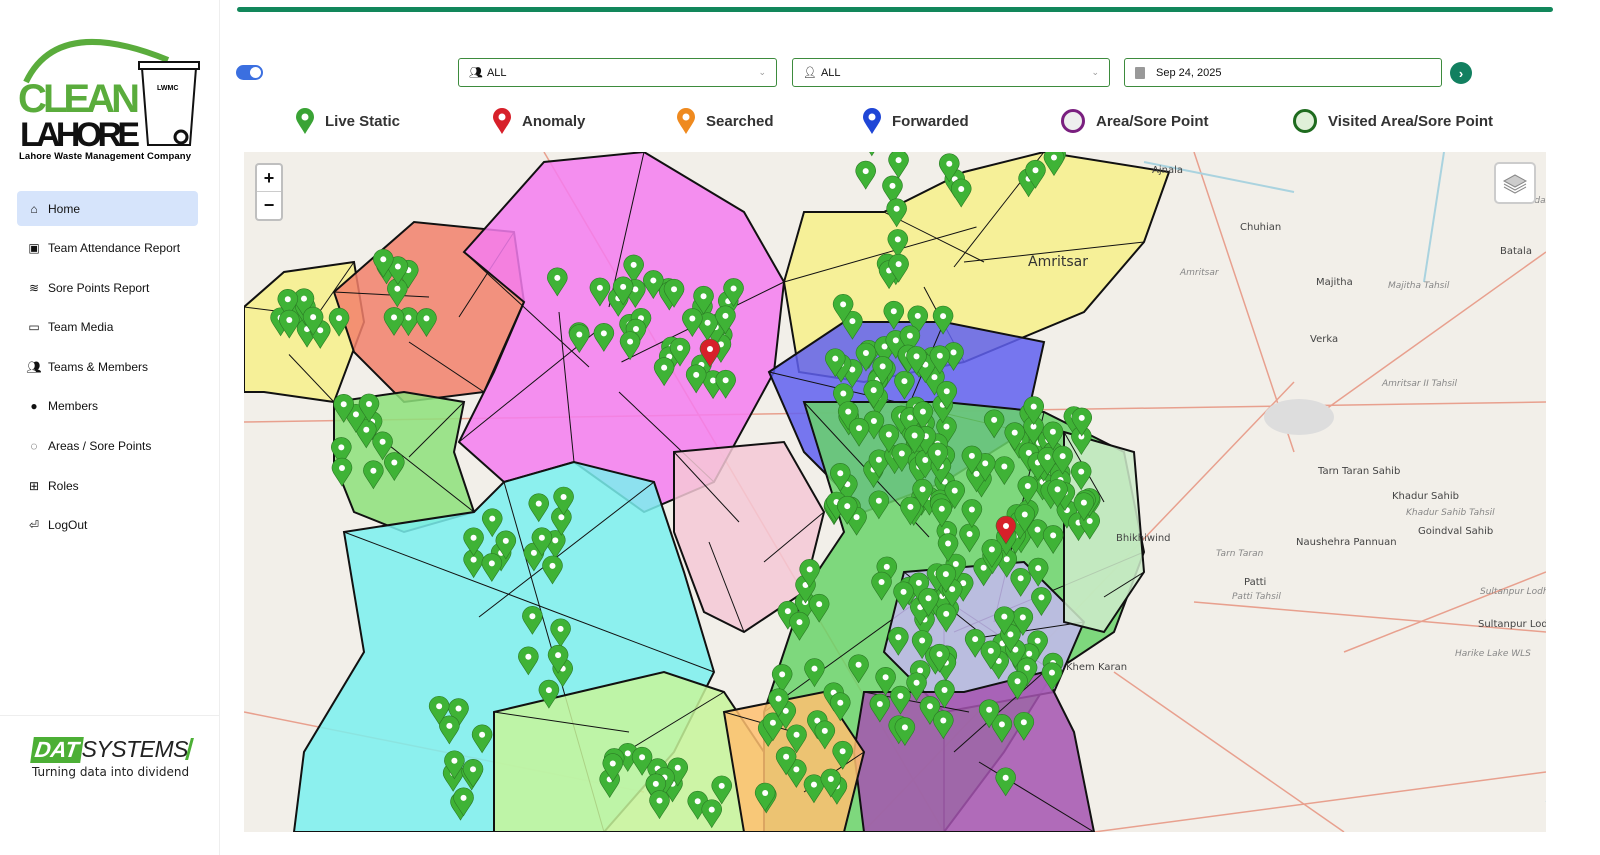 The width and height of the screenshot is (1600, 855). Describe the element at coordinates (1461, 73) in the screenshot. I see `go-button: ›` at that location.